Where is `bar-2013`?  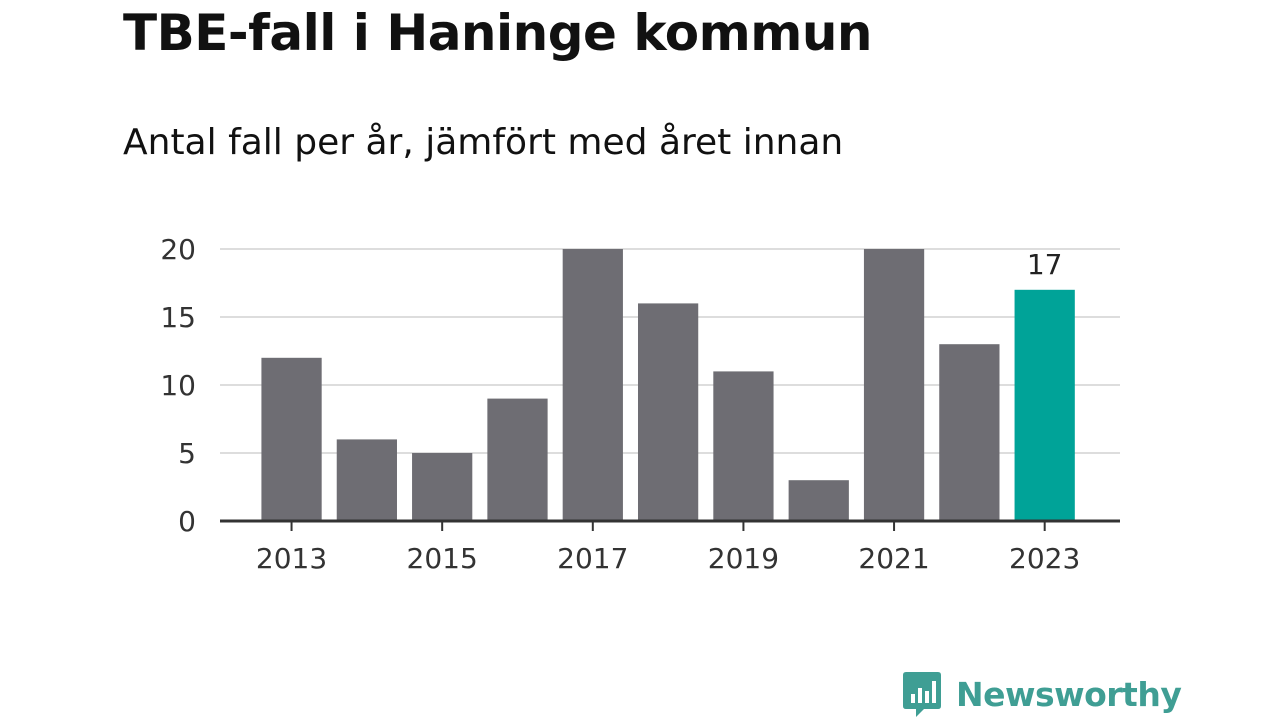
bar-2013 is located at coordinates (291, 439).